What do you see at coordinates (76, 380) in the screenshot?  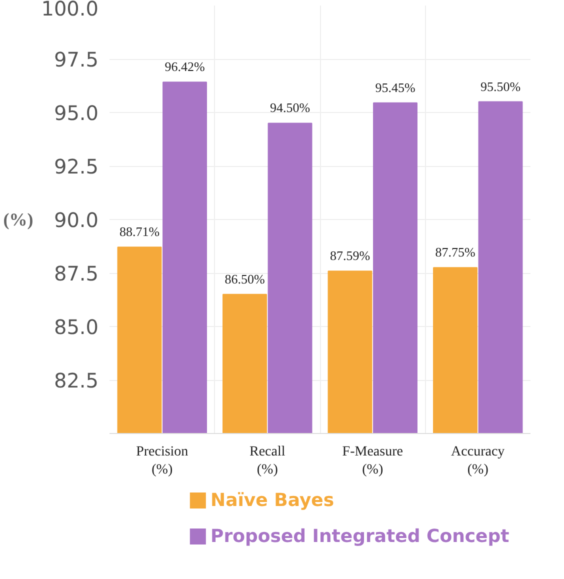 I see `y-tick-label: 82.5` at bounding box center [76, 380].